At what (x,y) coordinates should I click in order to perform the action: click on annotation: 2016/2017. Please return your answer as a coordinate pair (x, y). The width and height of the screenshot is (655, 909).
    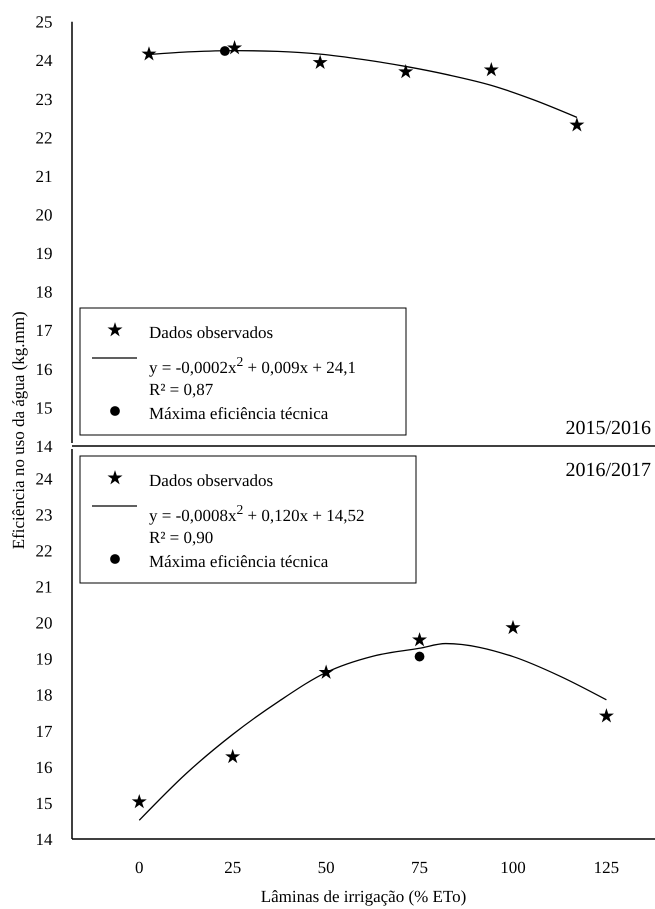
    Looking at the image, I should click on (608, 470).